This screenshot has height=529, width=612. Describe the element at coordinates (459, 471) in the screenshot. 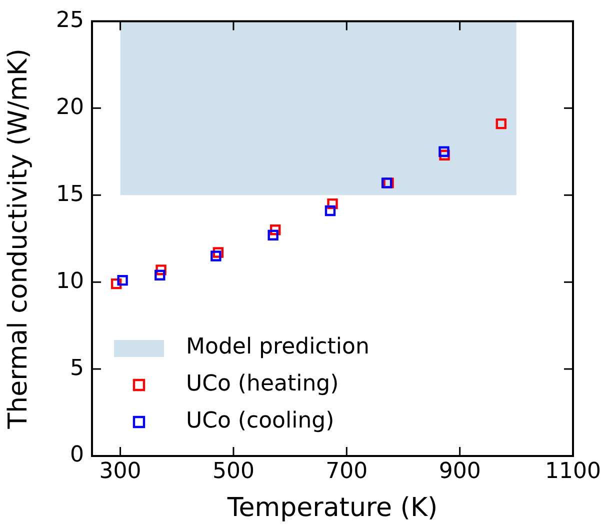

I see `x-tick-label: 900` at that location.